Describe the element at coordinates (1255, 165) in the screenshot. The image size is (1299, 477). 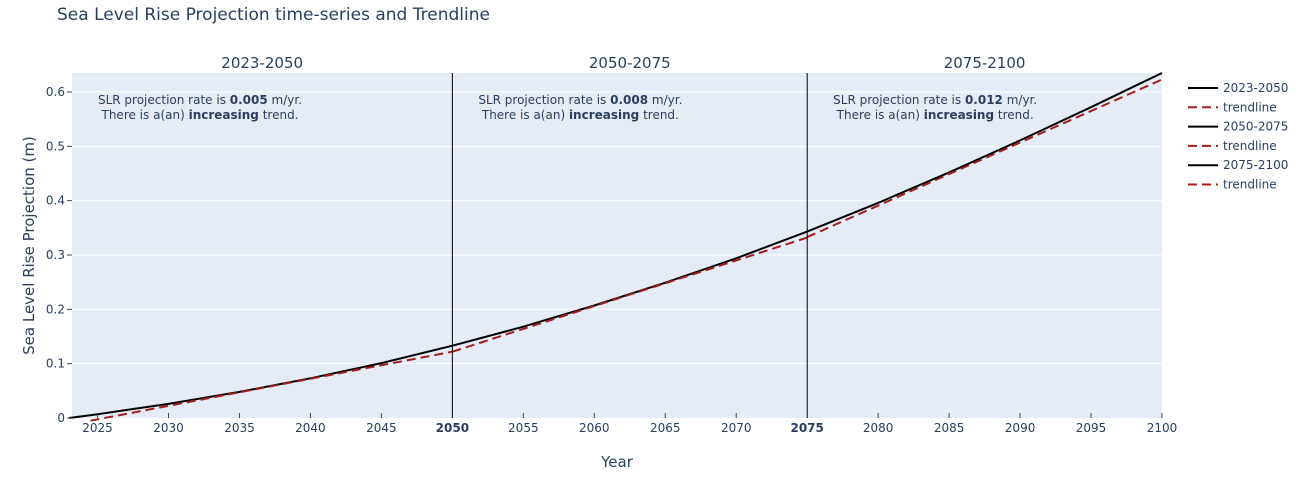
I see `legend-label: 2075-2100` at that location.